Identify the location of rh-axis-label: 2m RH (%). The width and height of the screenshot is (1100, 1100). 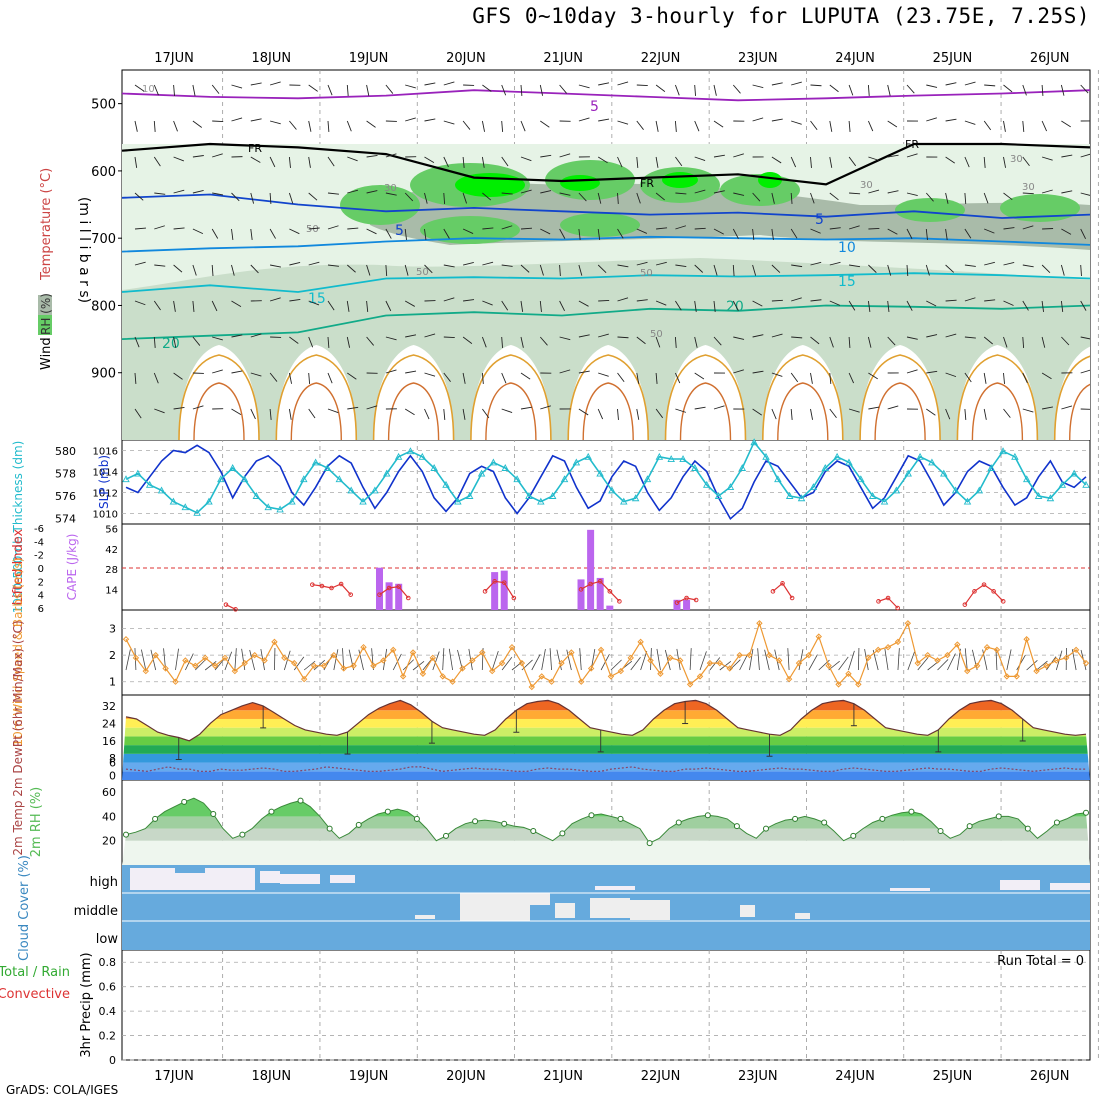
(36, 822).